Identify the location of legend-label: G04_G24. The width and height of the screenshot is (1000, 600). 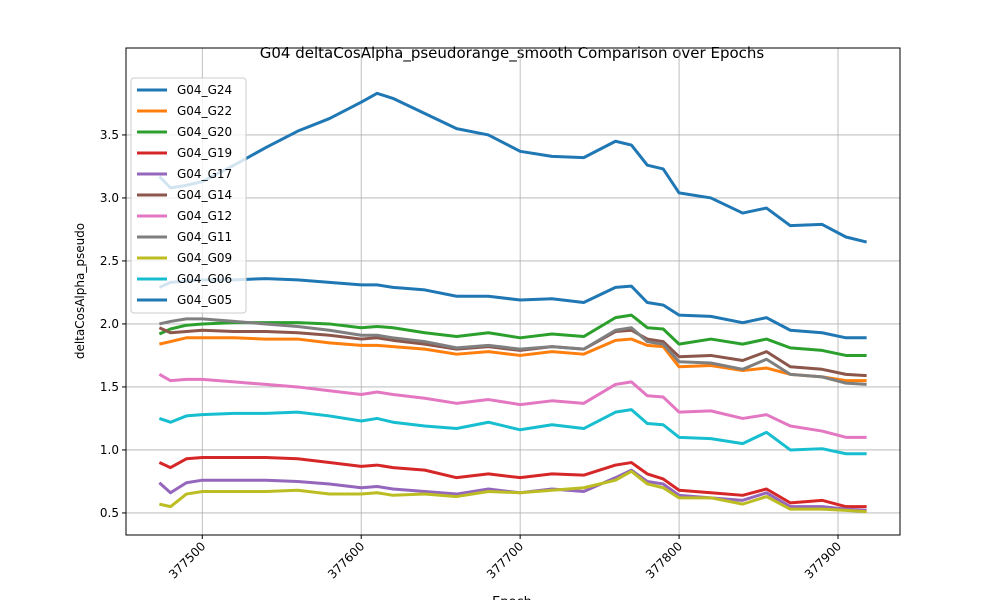
(204, 90).